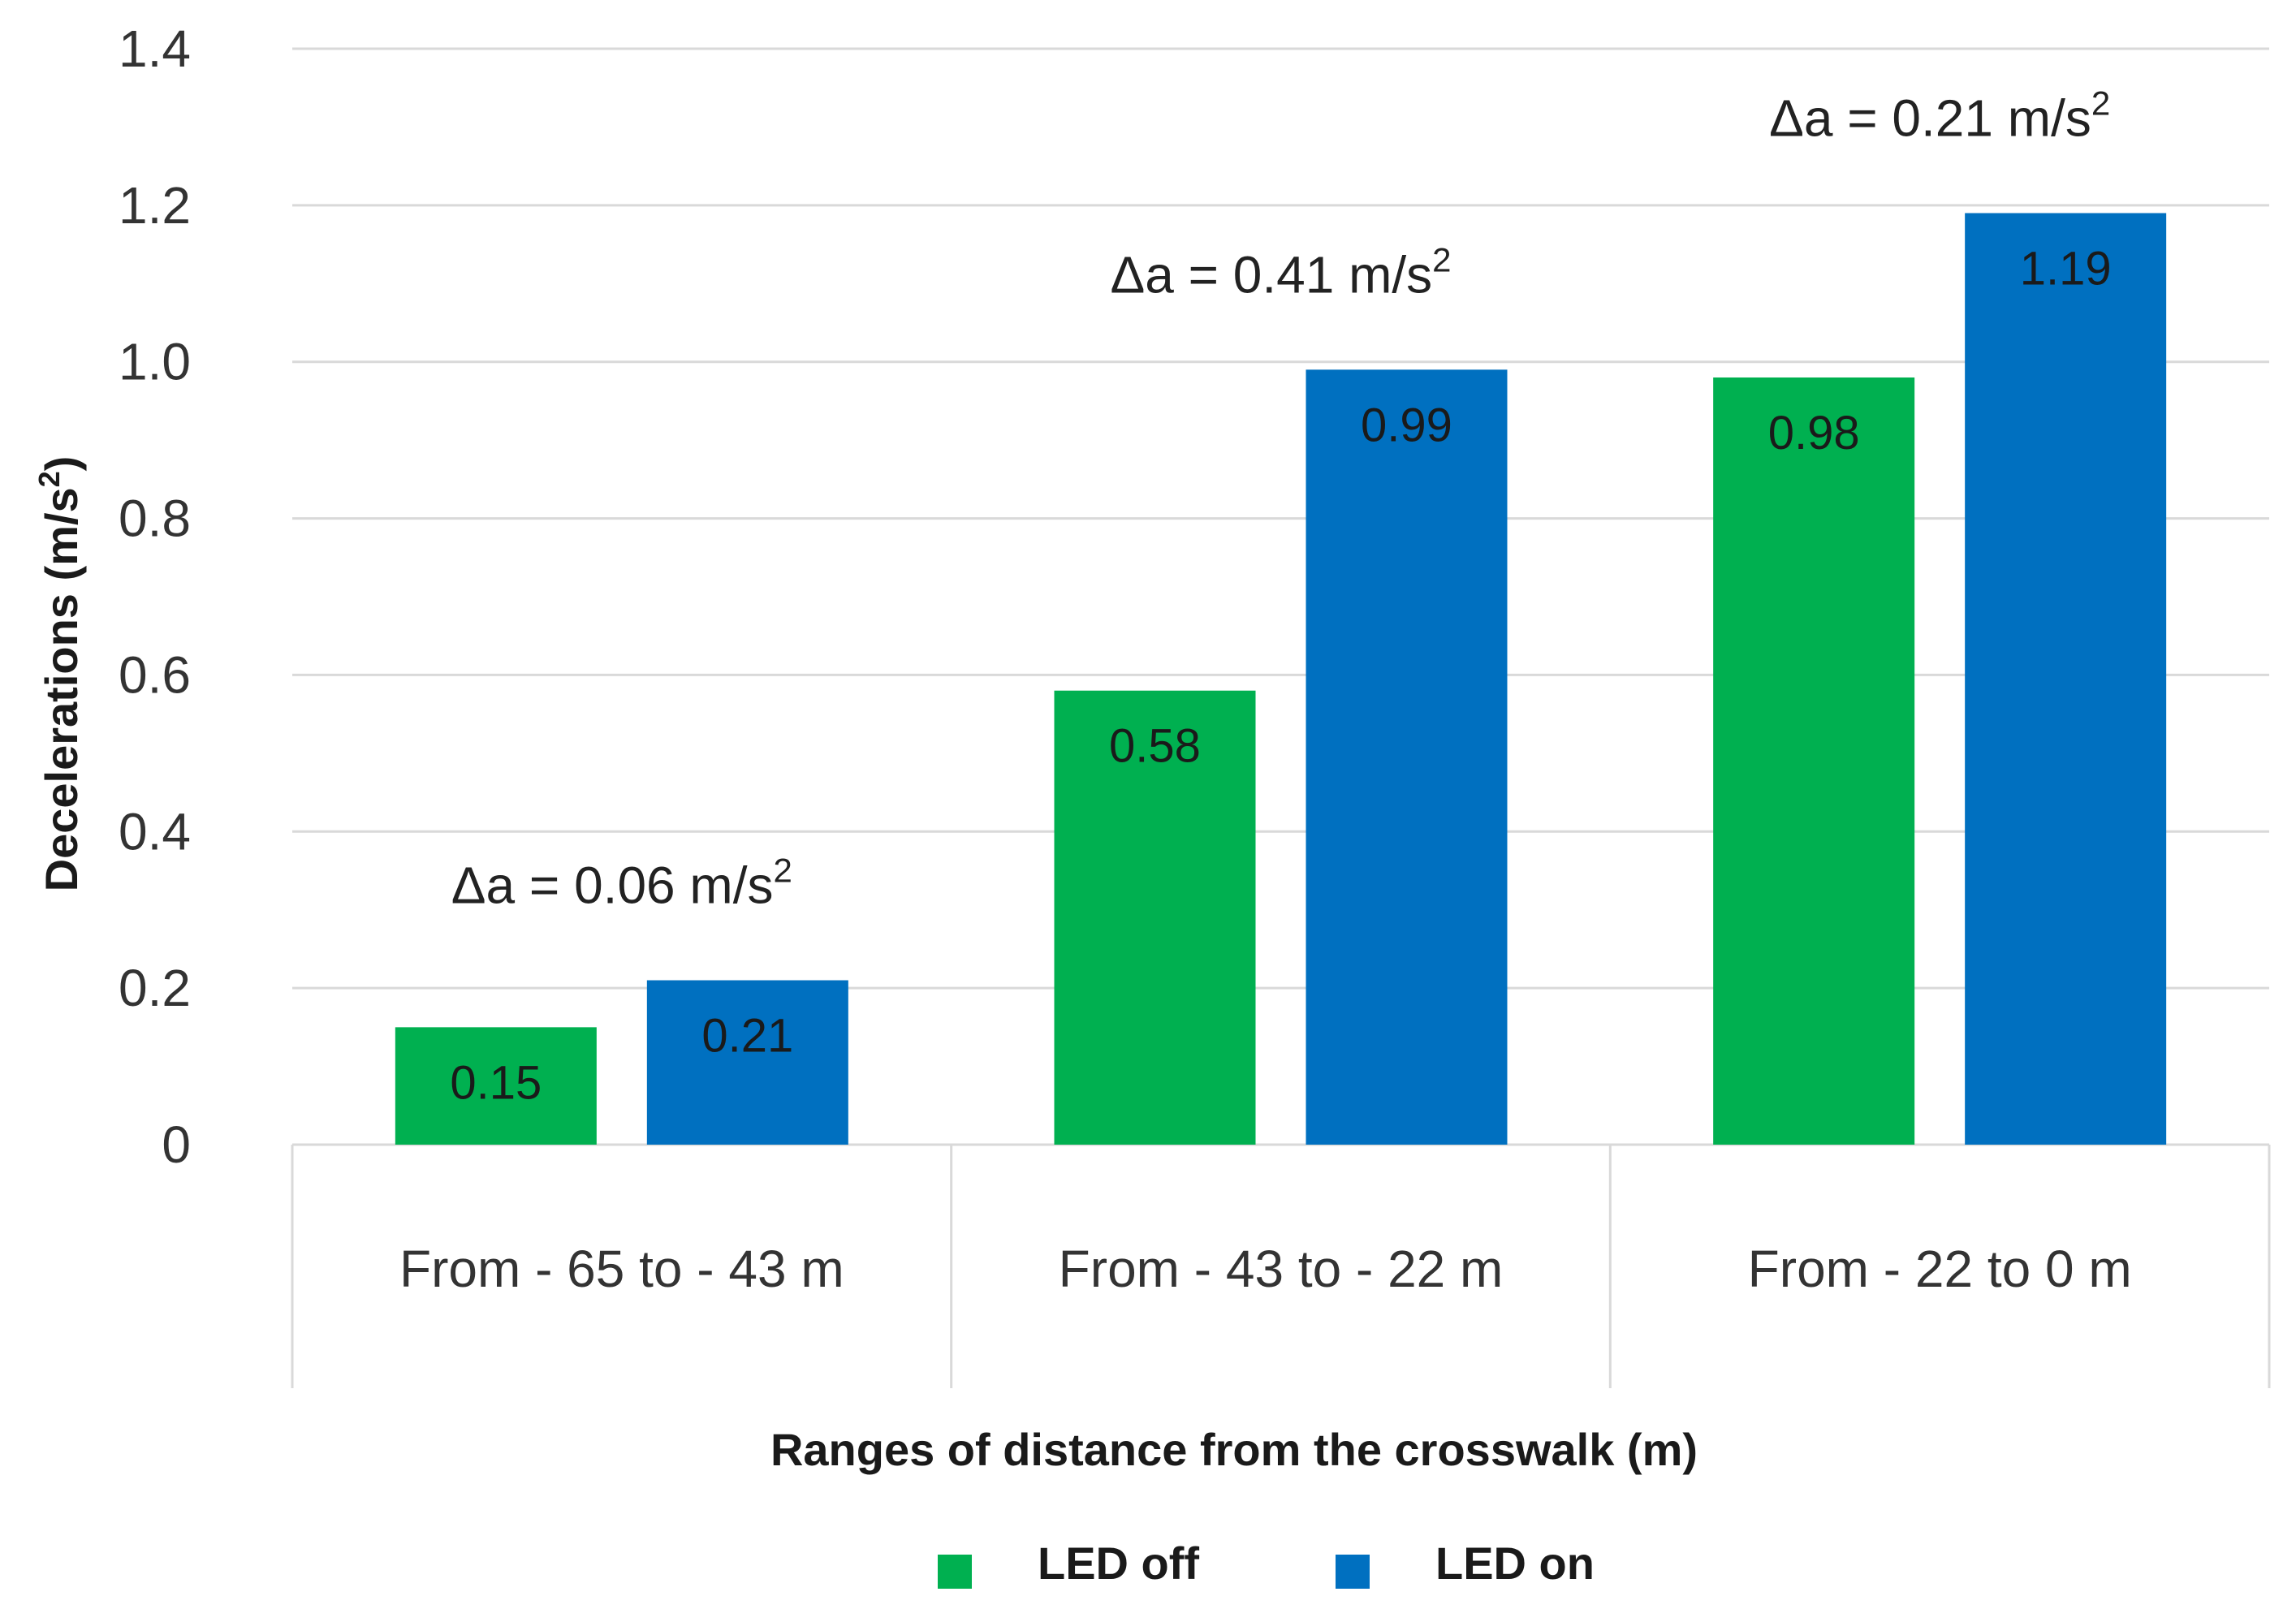 The width and height of the screenshot is (2296, 1609). I want to click on y-tick-label: 0.2, so click(155, 988).